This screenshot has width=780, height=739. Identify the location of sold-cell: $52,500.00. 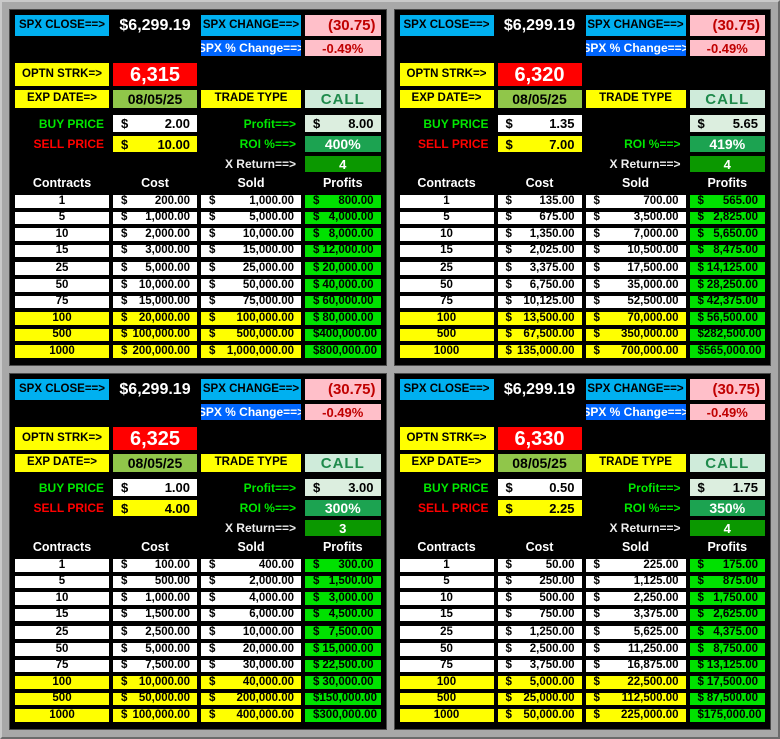
(635, 302).